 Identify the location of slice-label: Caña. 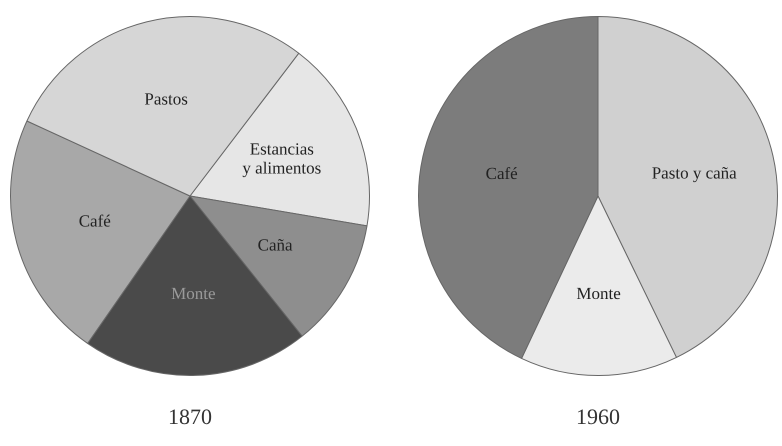
(276, 245).